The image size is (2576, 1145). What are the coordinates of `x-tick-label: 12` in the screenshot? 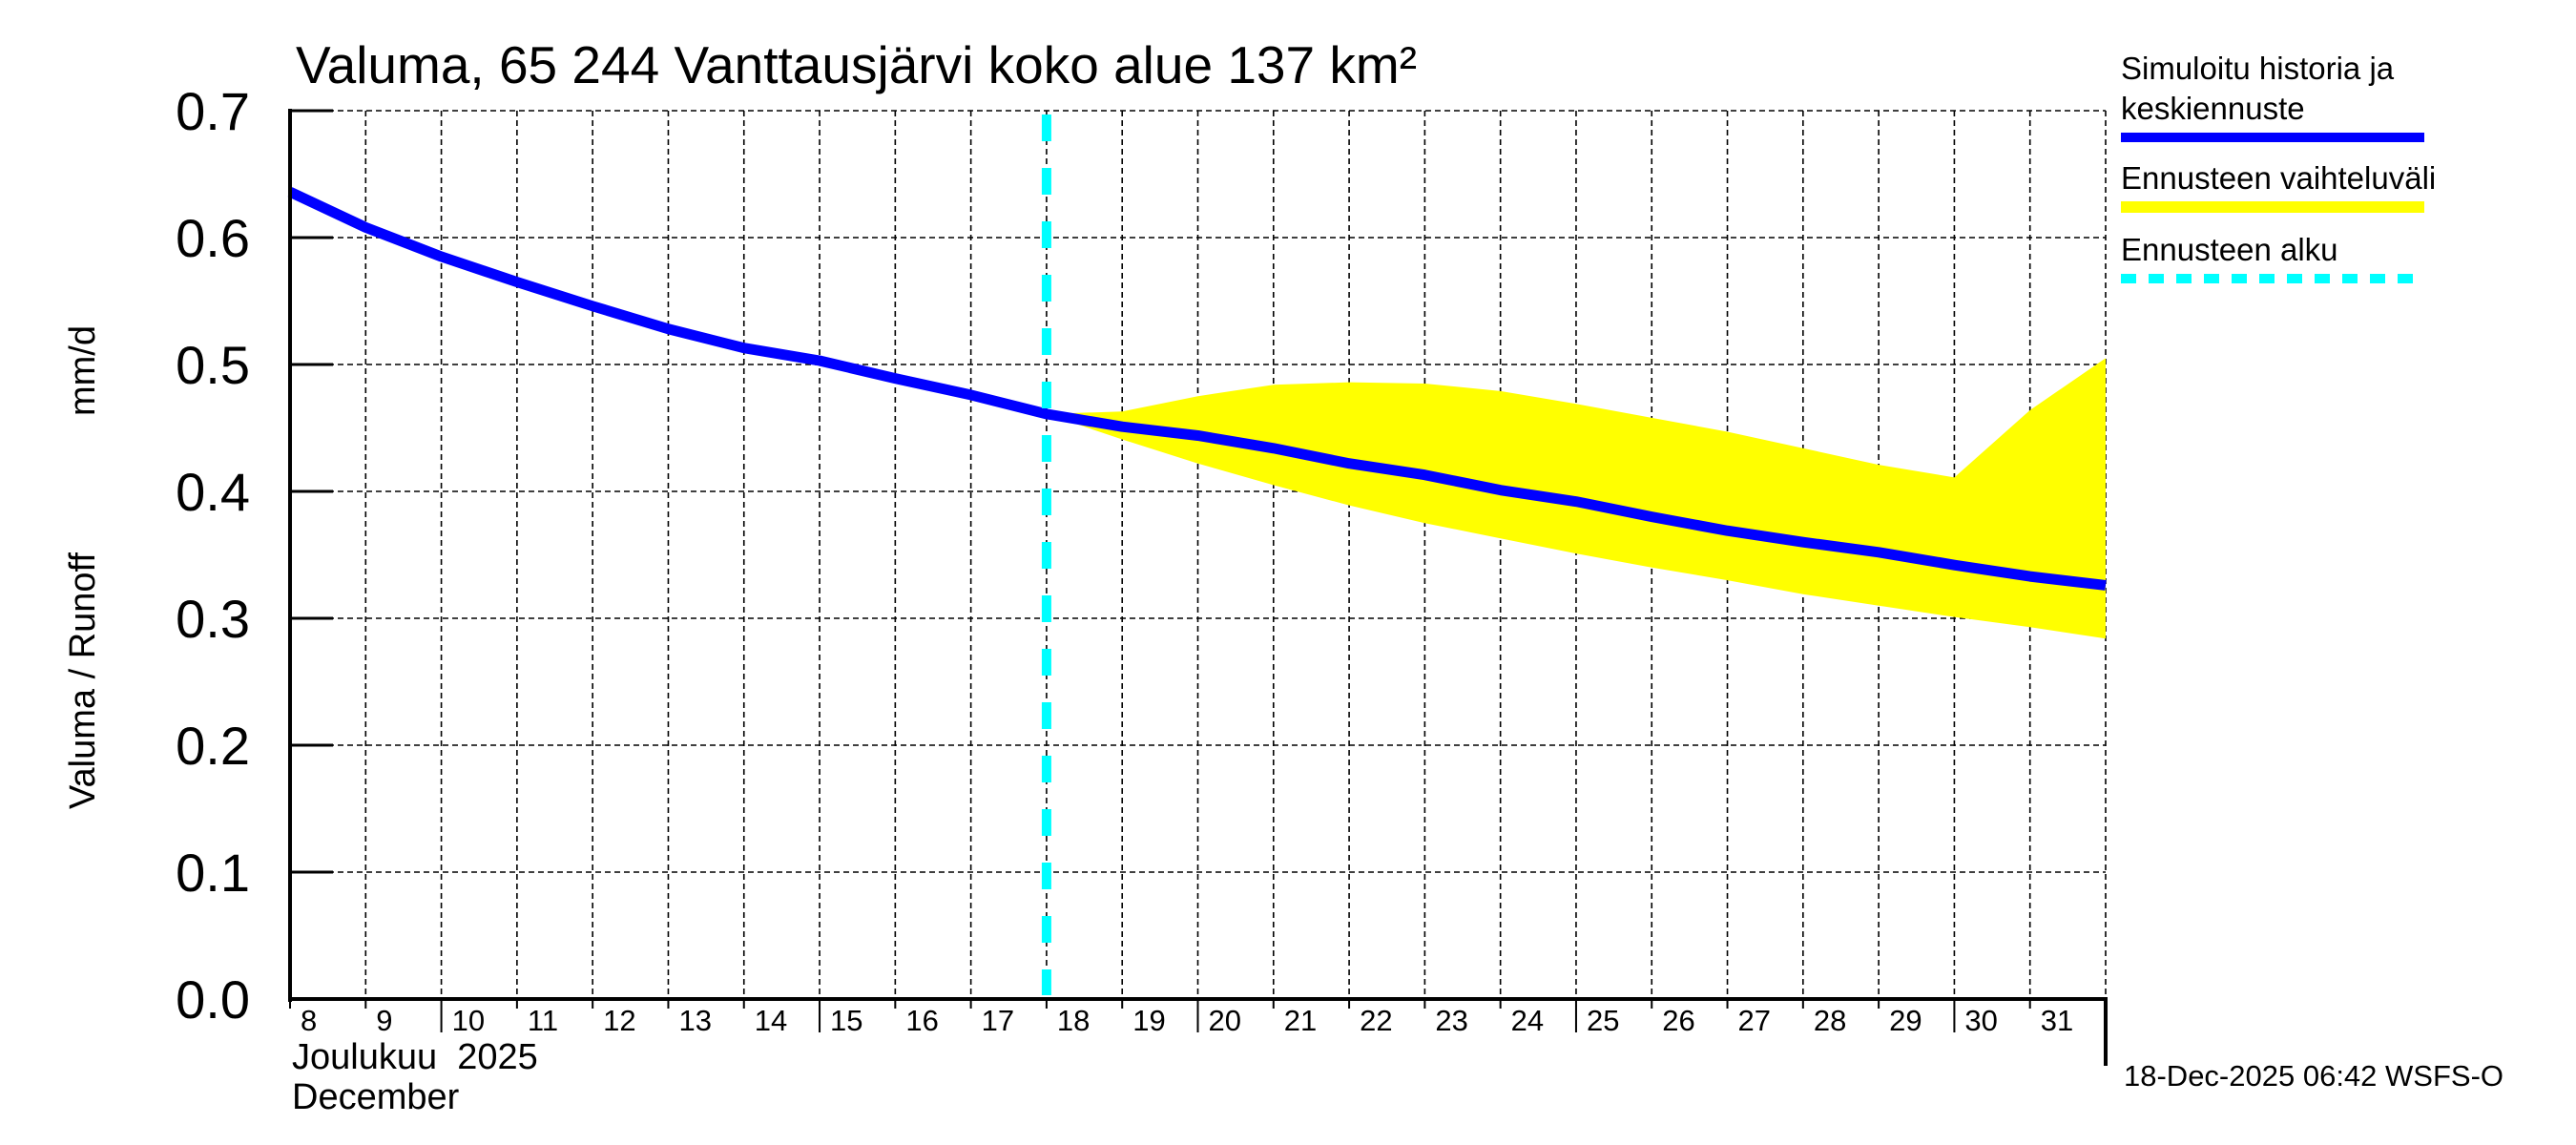 It's located at (619, 1021).